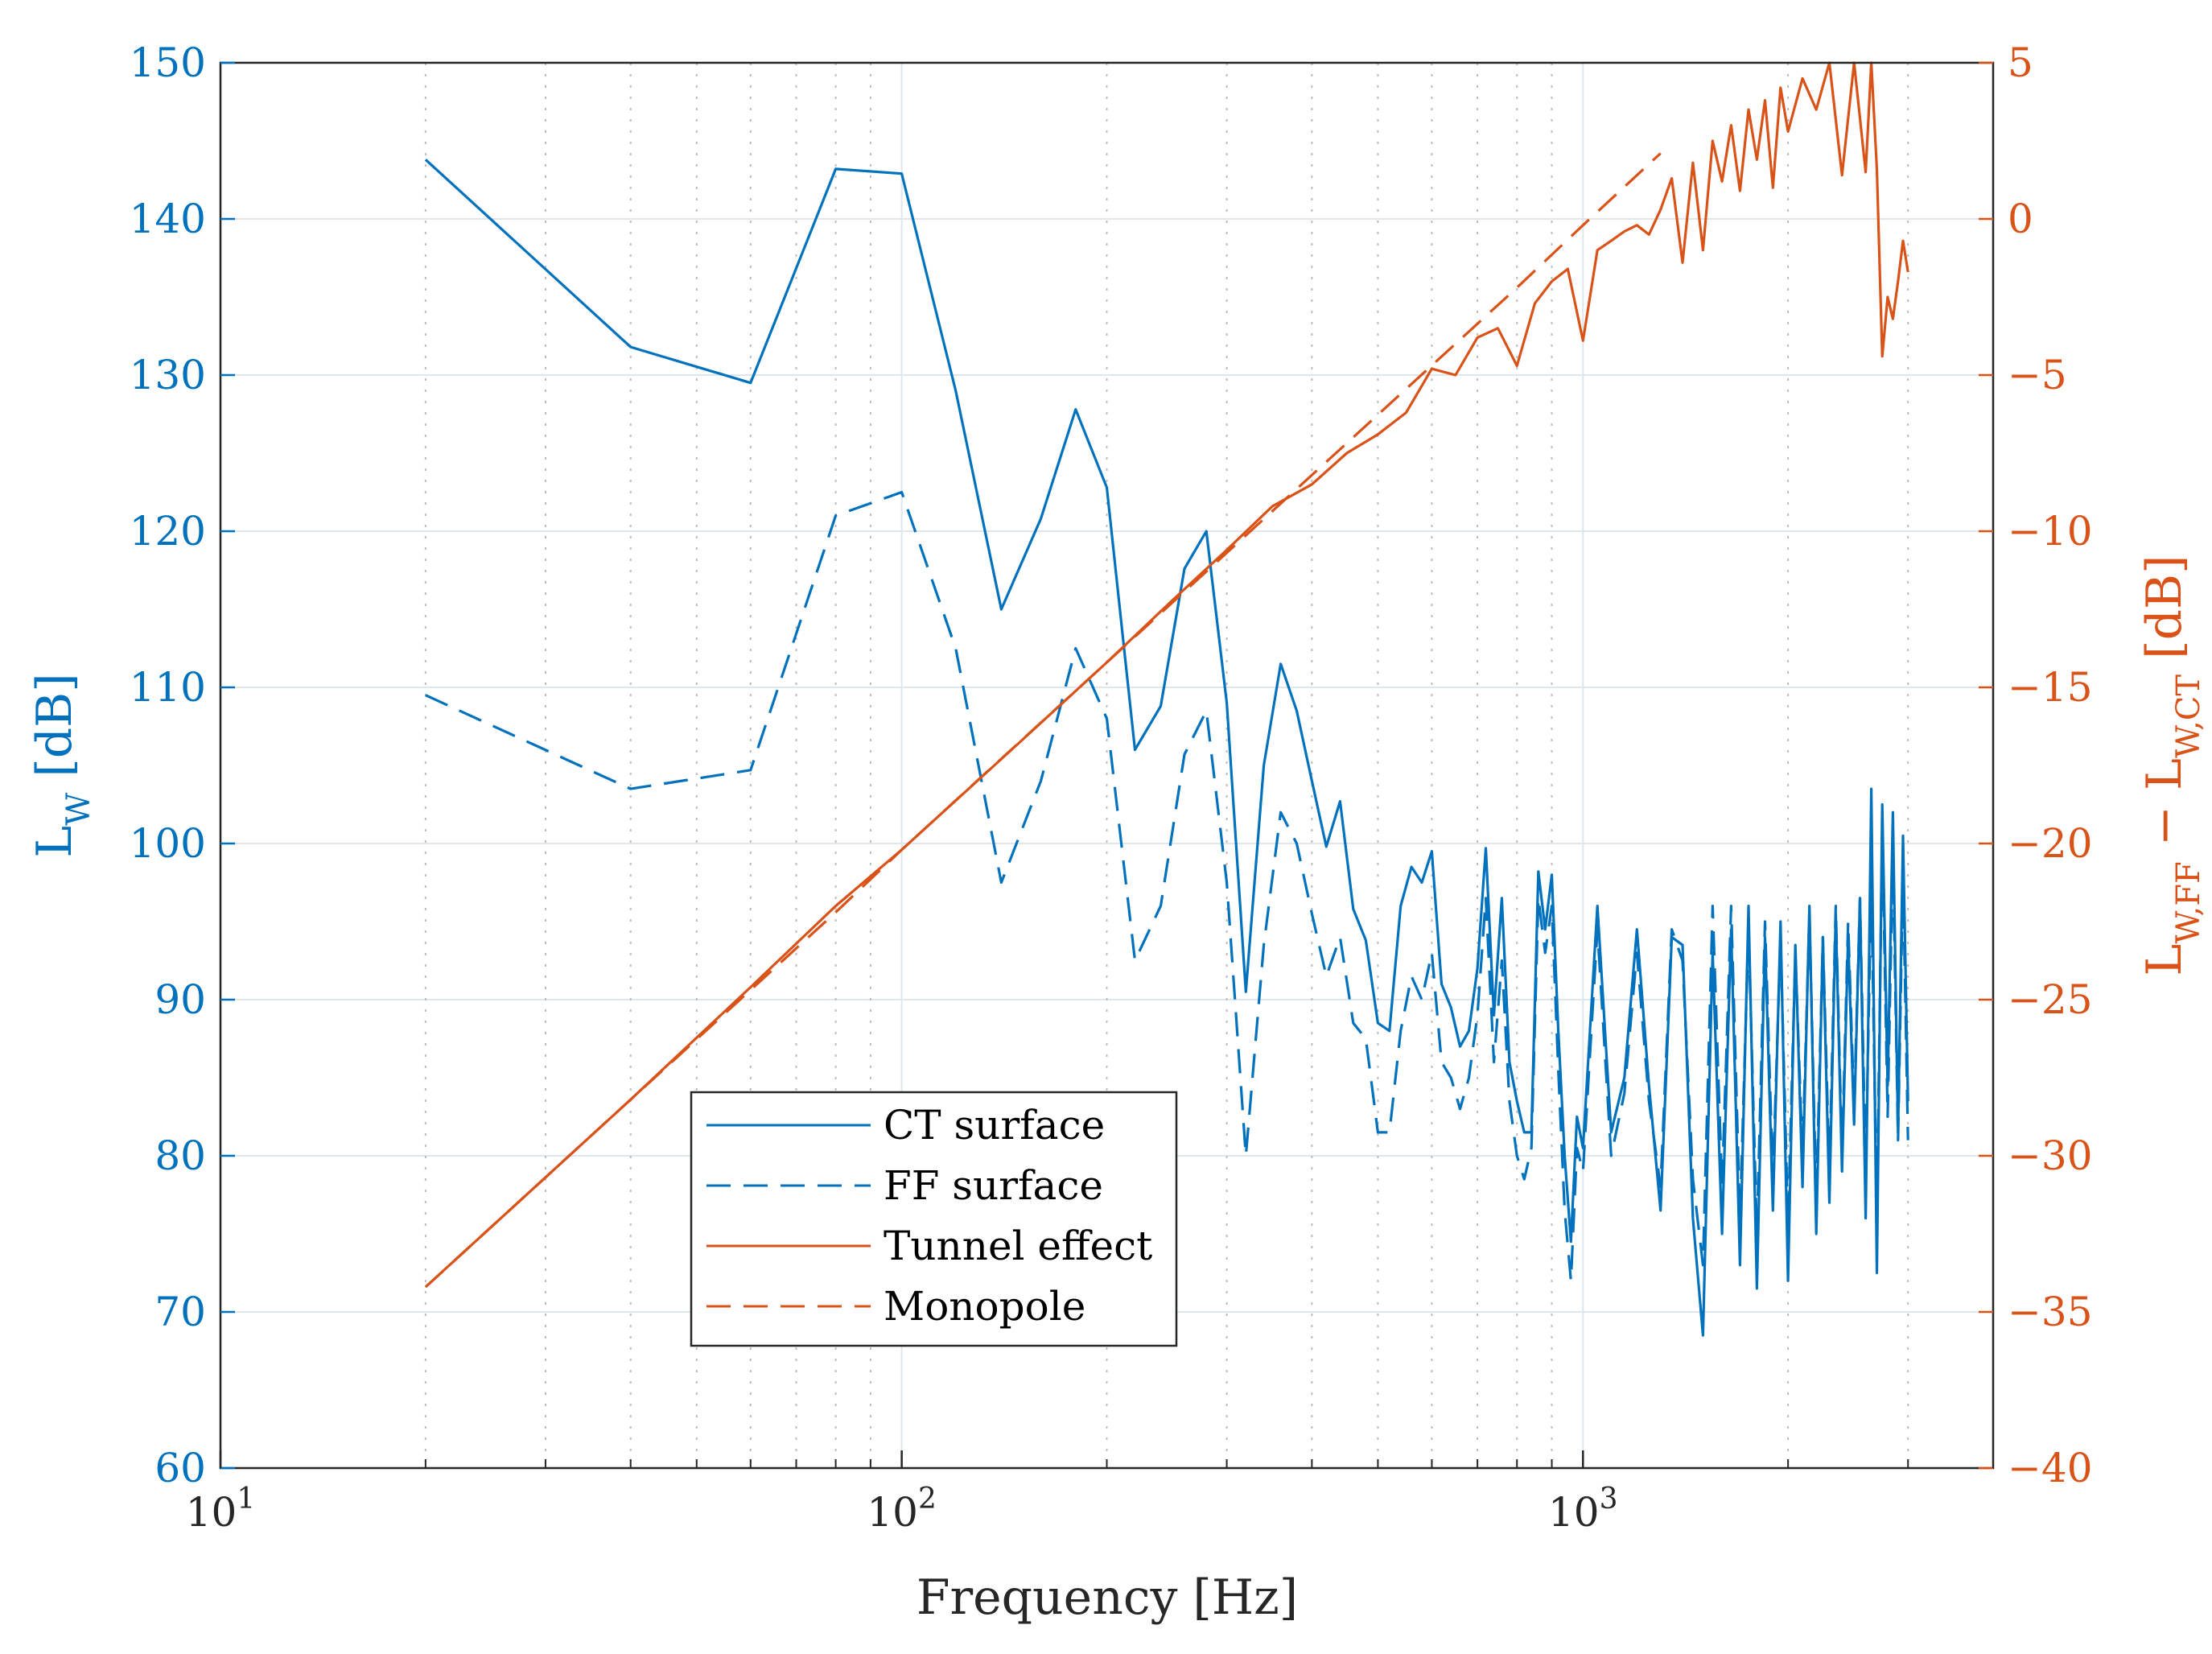 Image resolution: width=2212 pixels, height=1654 pixels. I want to click on right-axis-label-b: L, so click(2165, 774).